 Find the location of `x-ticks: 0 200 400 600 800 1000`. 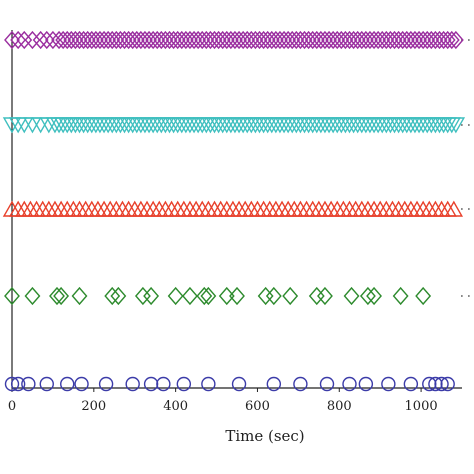

x-ticks: 0 200 400 600 800 1000 is located at coordinates (223, 401).